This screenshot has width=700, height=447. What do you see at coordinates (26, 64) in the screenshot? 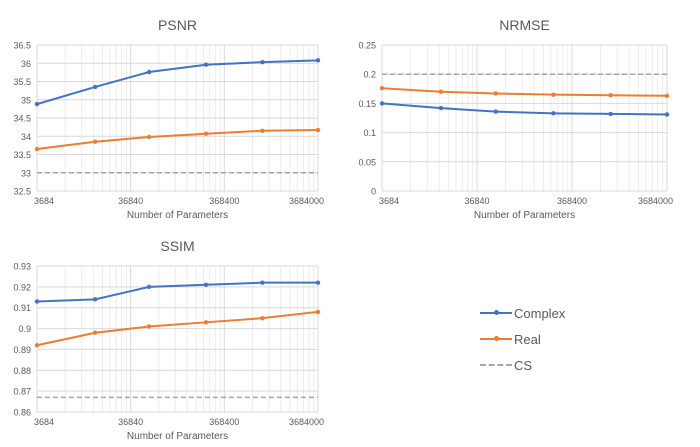
I see `y-tick-label: 36` at bounding box center [26, 64].